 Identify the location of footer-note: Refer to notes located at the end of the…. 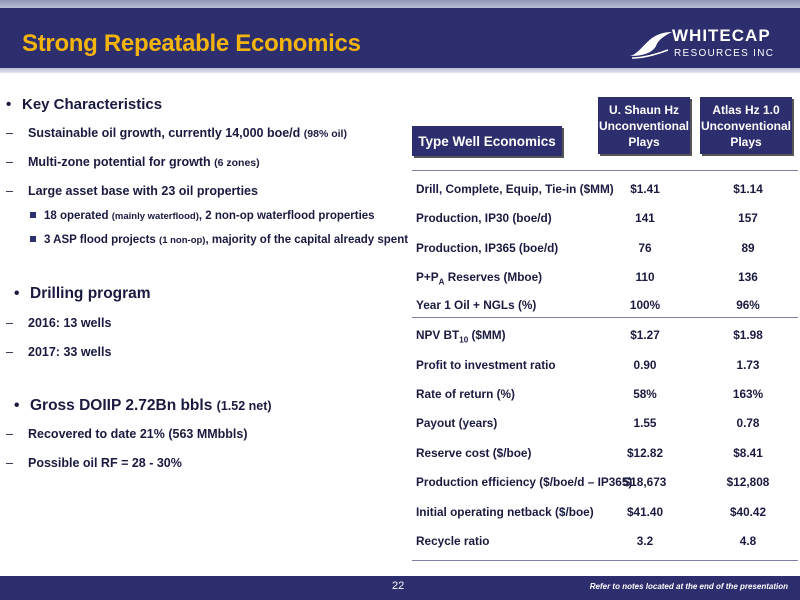
(688, 586).